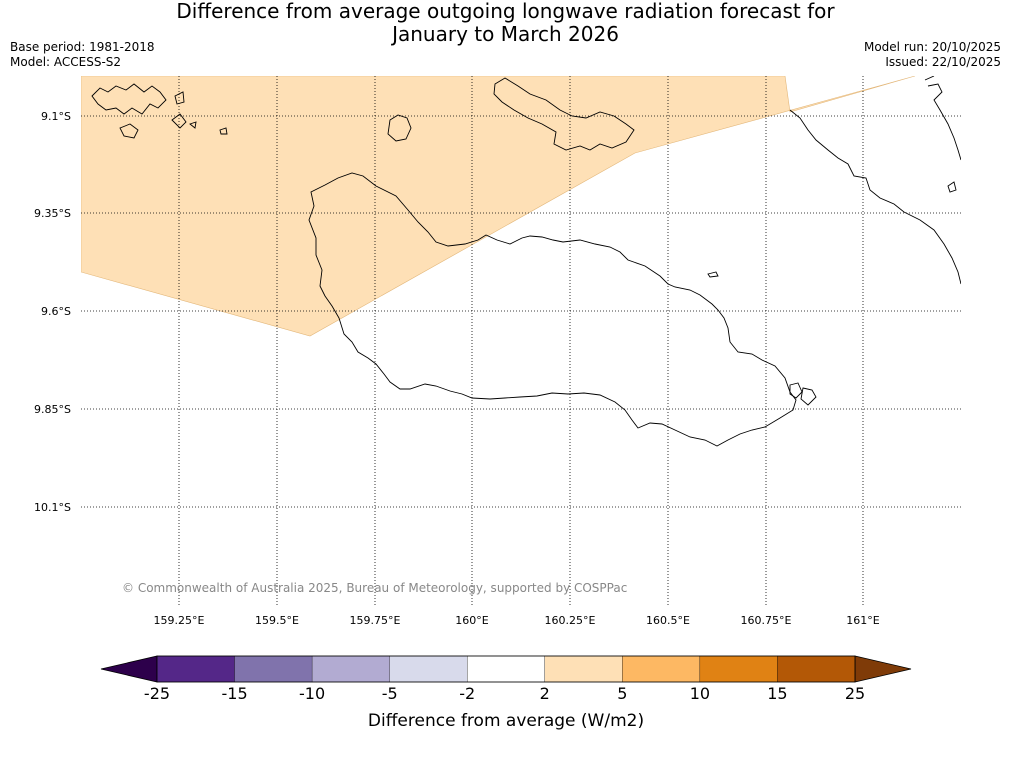 The height and width of the screenshot is (758, 1011). I want to click on colorbar-label: Difference from average (W/m2), so click(506, 721).